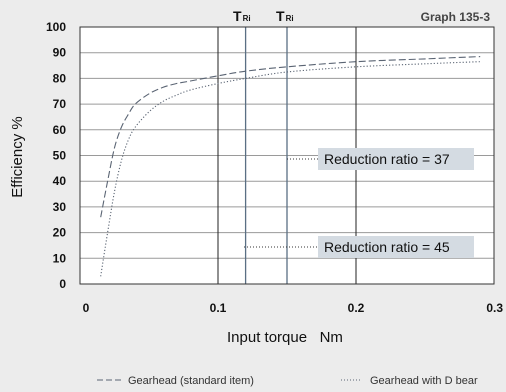 The image size is (506, 392). Describe the element at coordinates (60, 130) in the screenshot. I see `y-tick-label: 60` at that location.